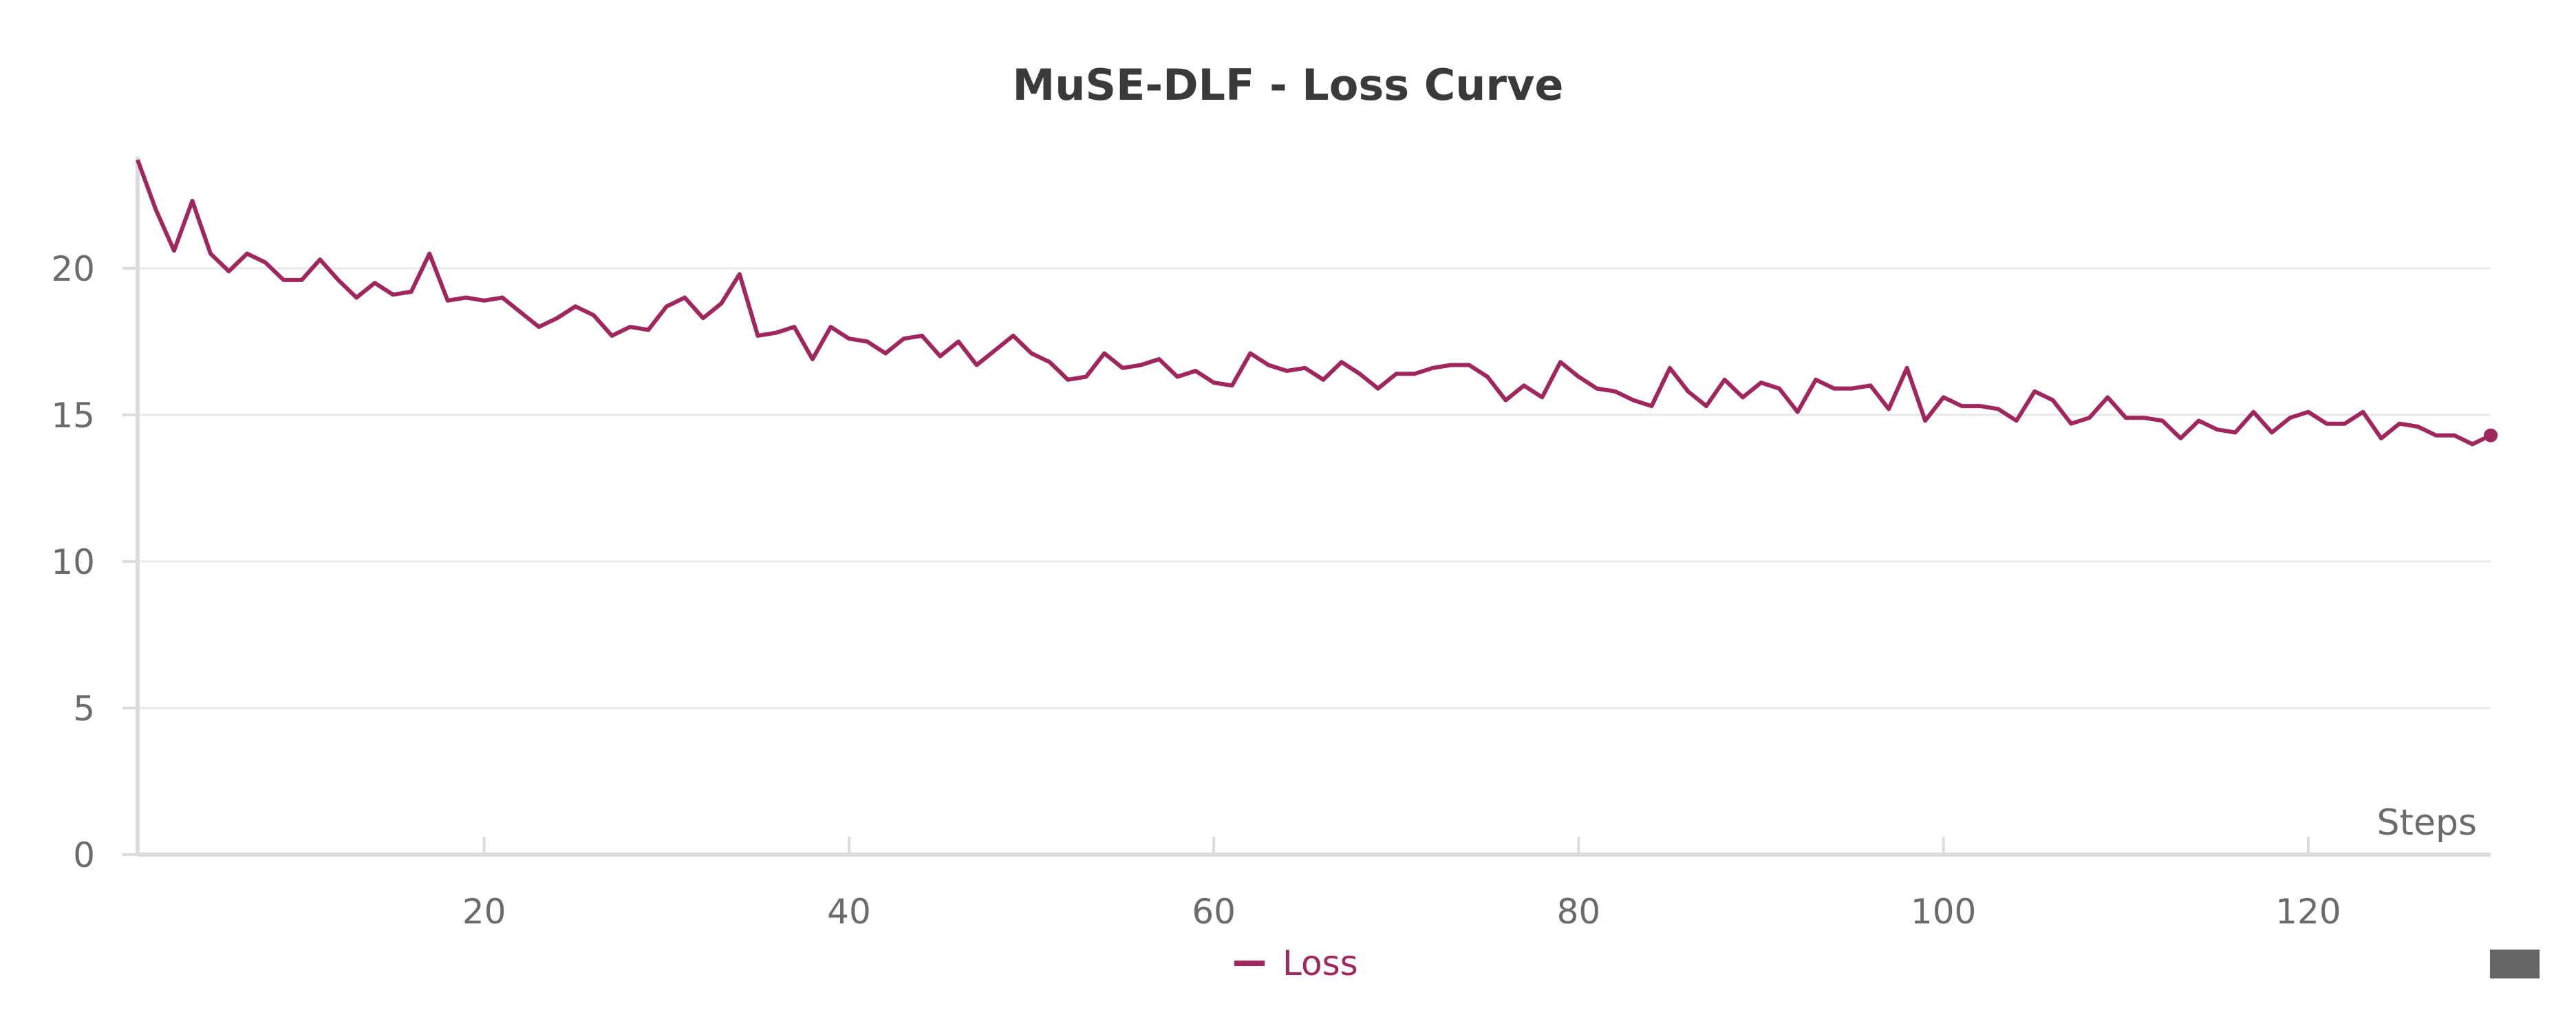 This screenshot has height=1028, width=2576. Describe the element at coordinates (484, 912) in the screenshot. I see `x-tick-label: 20` at that location.